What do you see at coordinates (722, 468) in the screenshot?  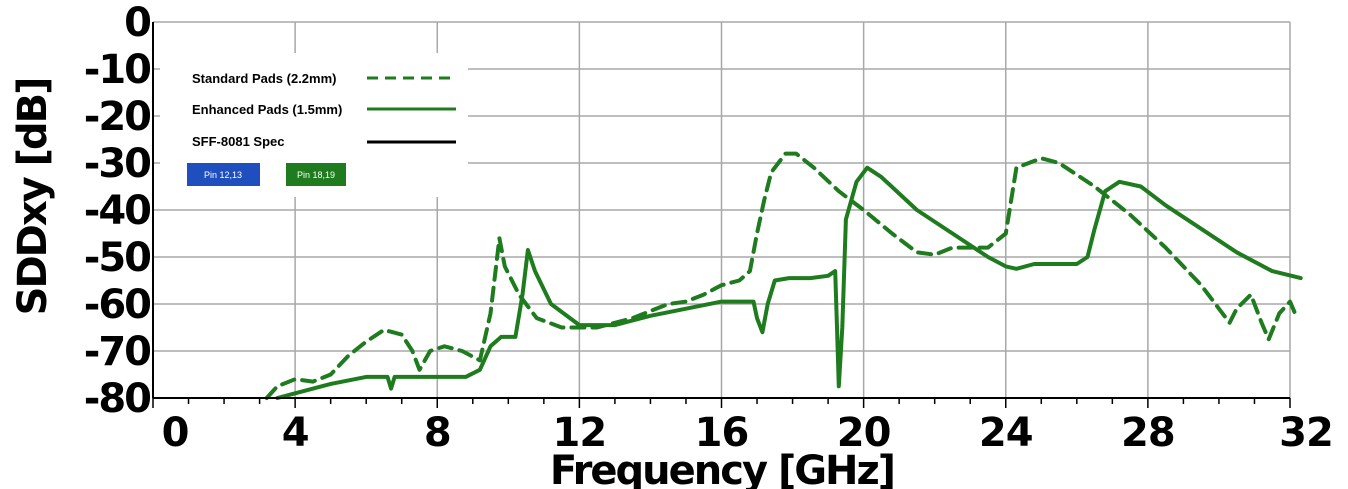 I see `x-axis-title: Frequency [GHz]` at bounding box center [722, 468].